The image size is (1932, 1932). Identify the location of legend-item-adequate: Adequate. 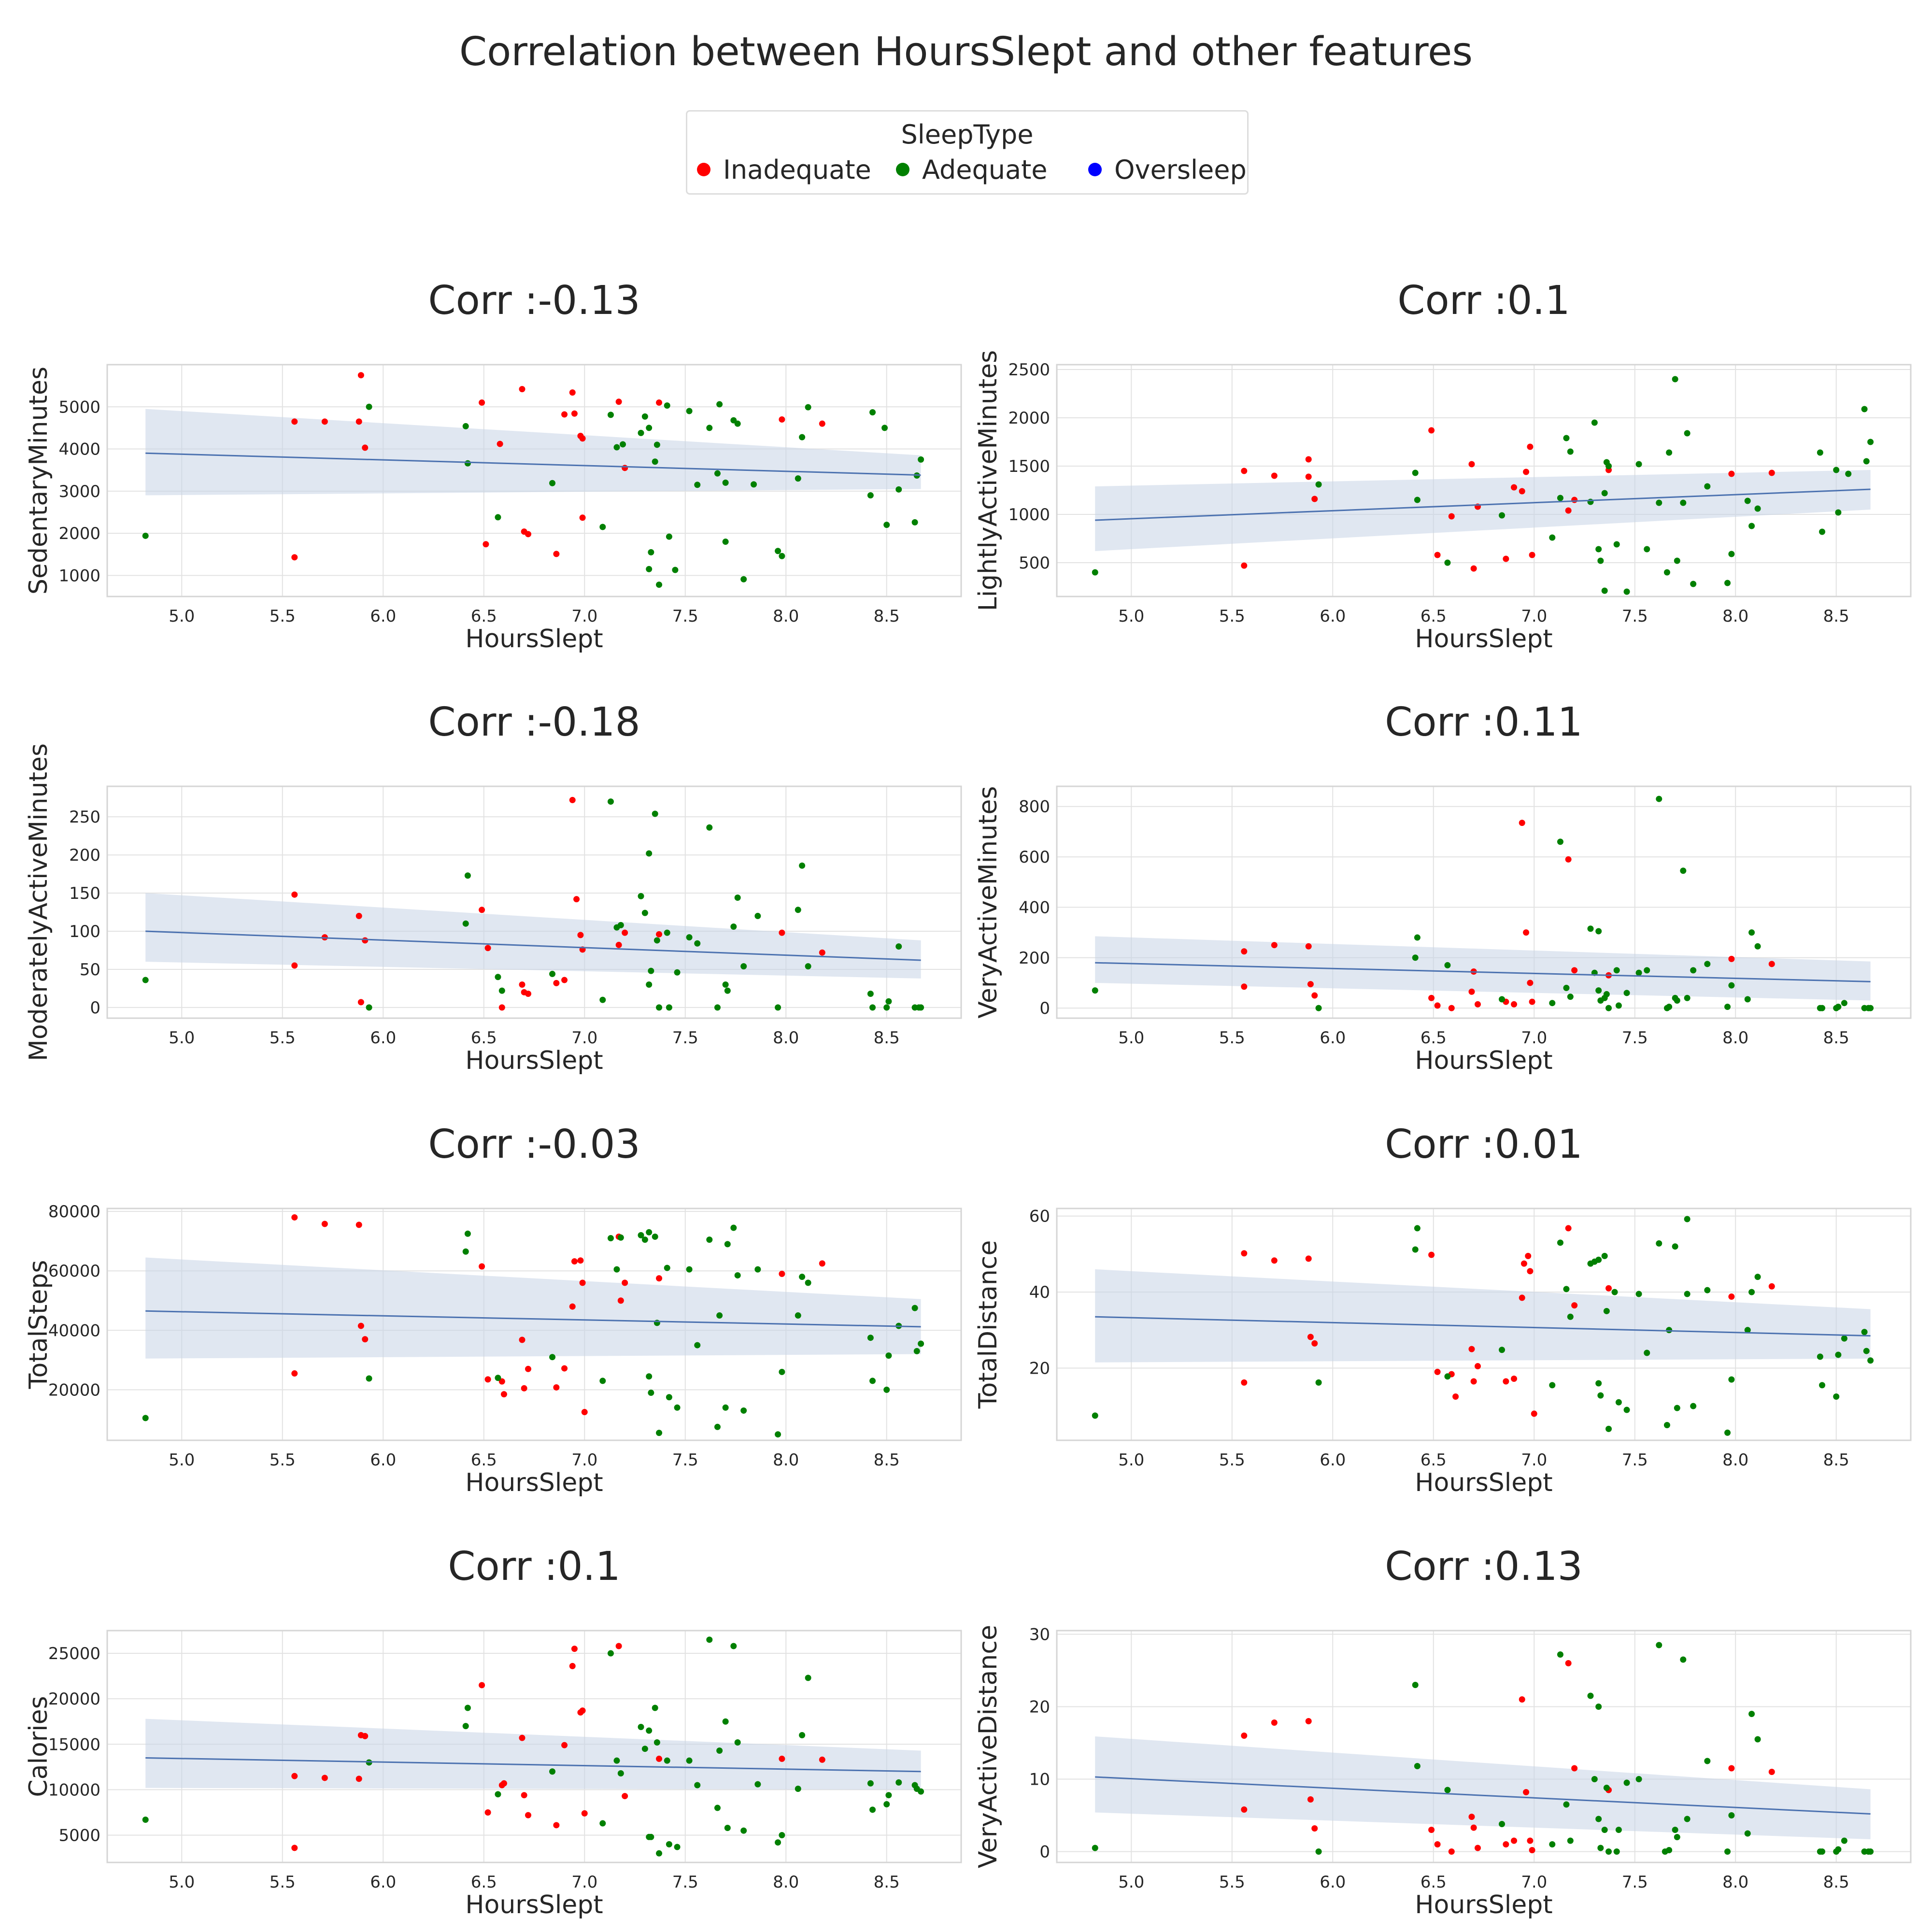
(971, 170).